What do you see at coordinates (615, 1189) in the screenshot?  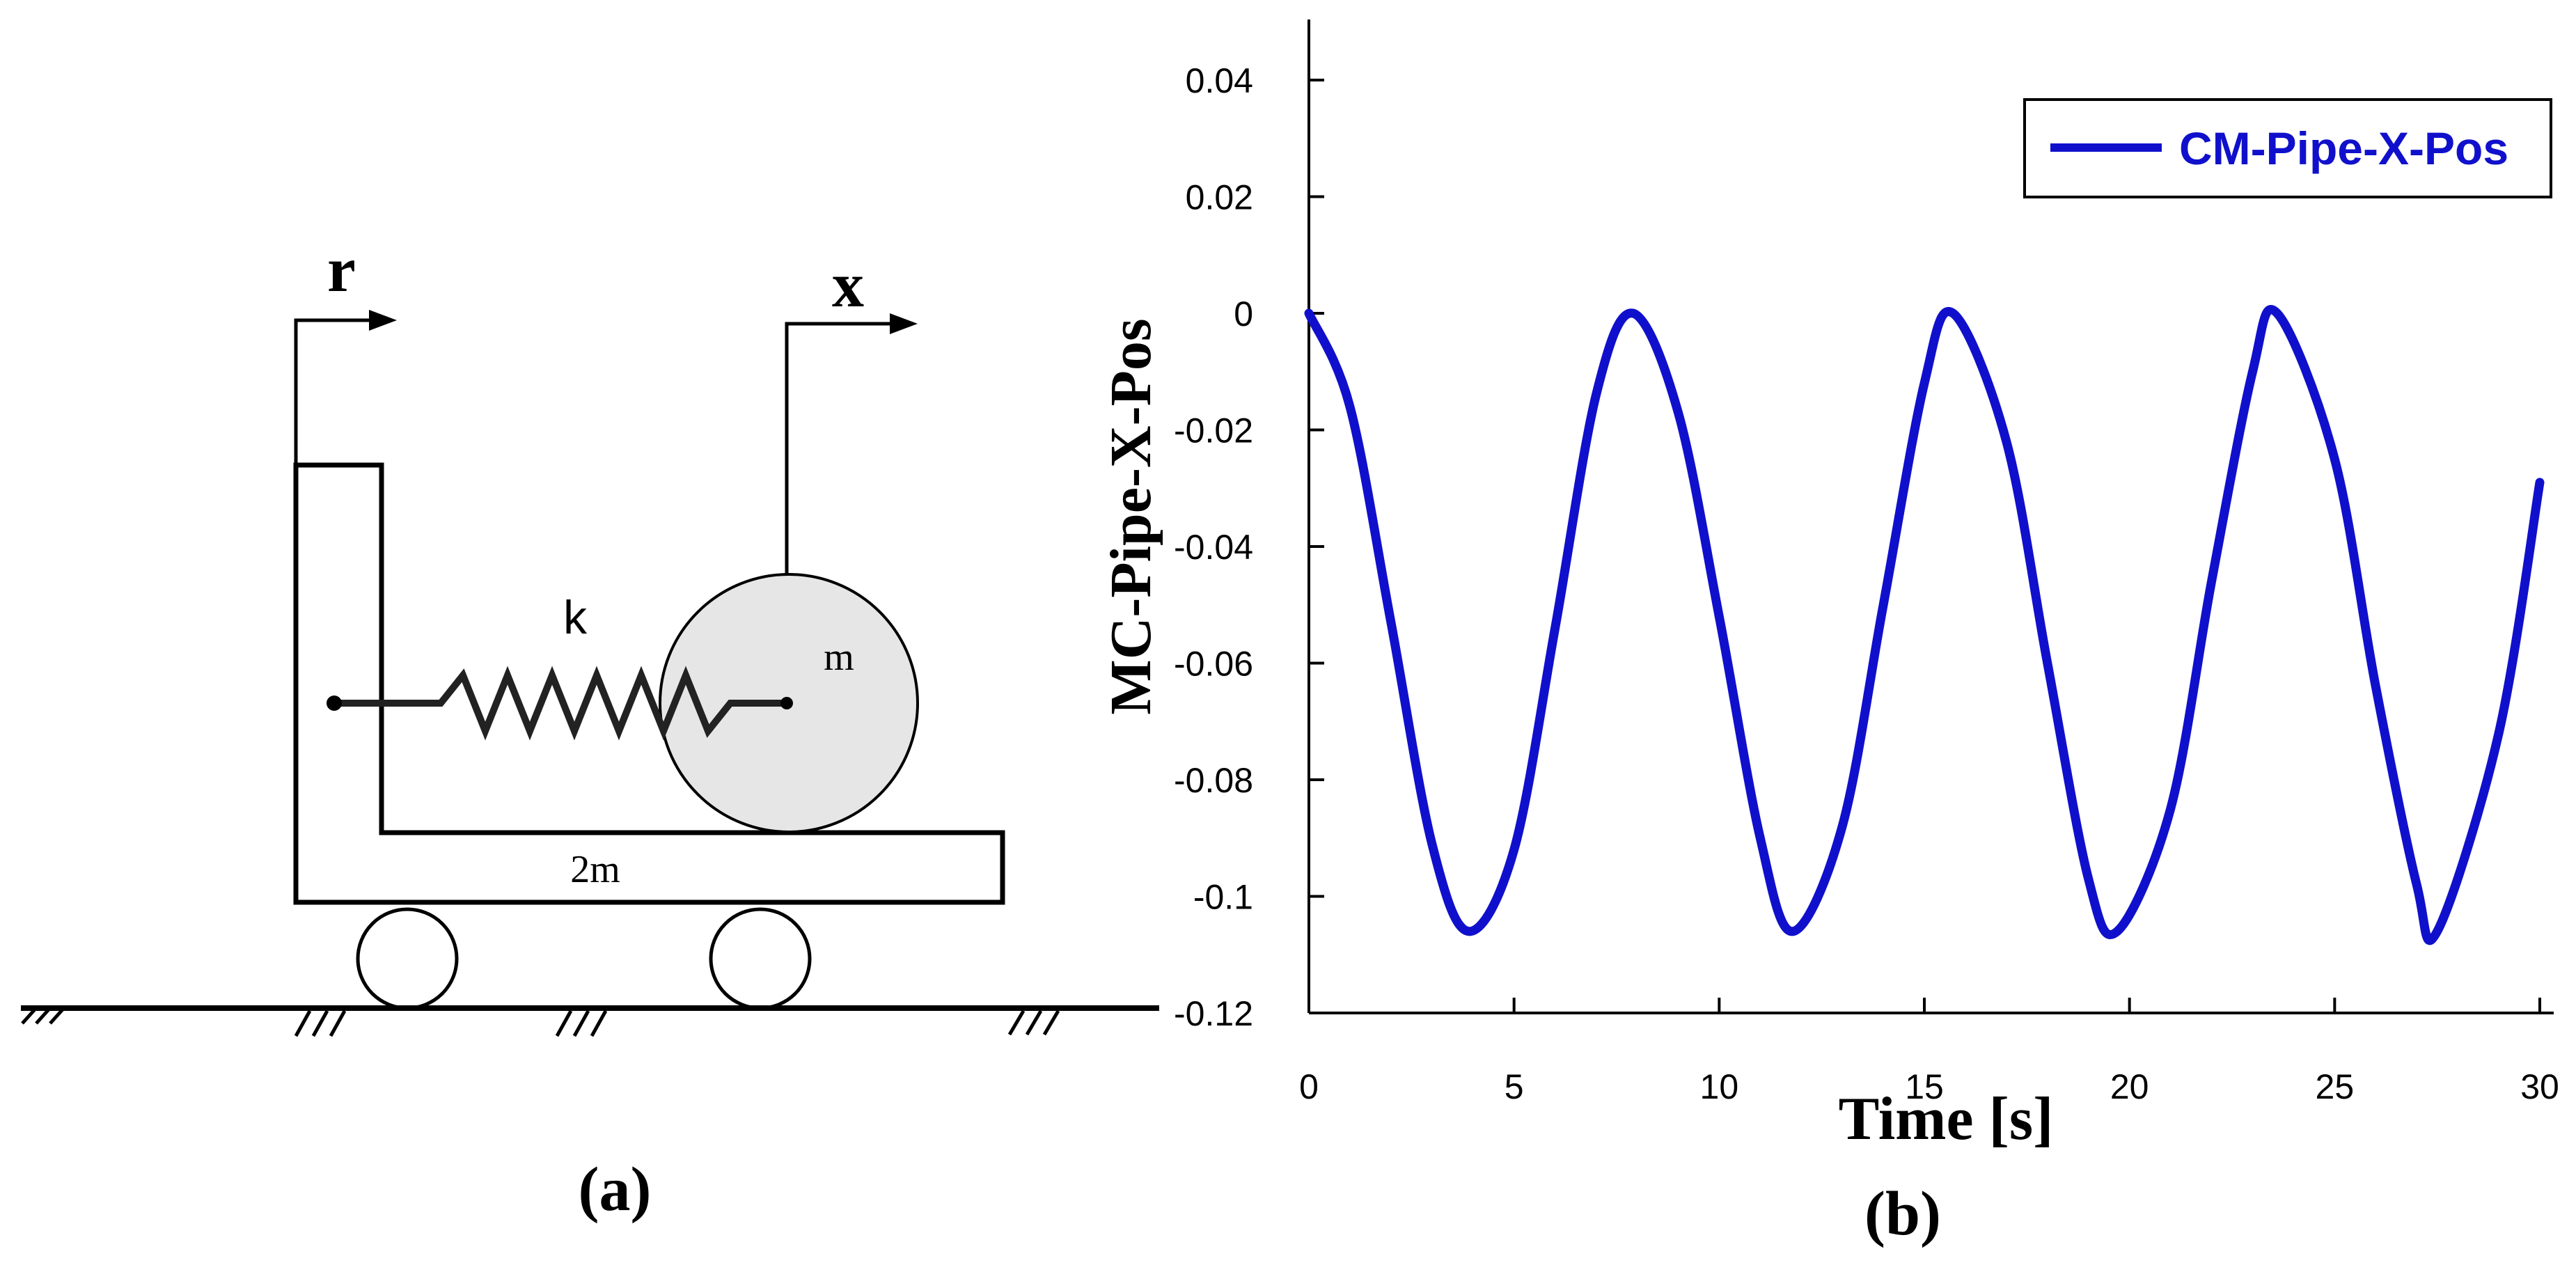 I see `caption-a: (a)` at bounding box center [615, 1189].